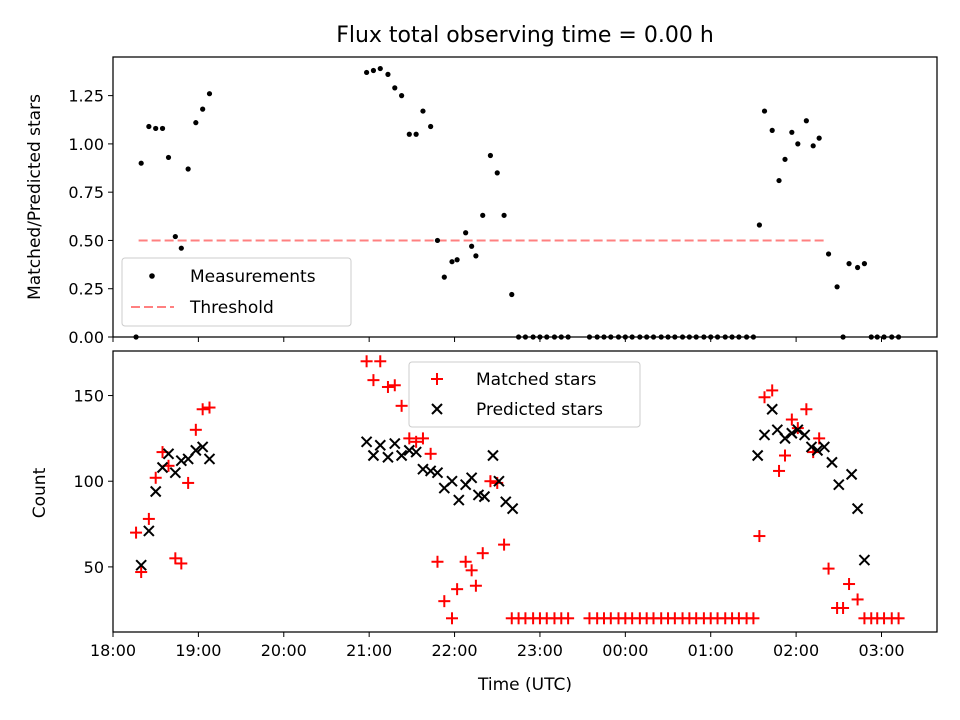 Image resolution: width=960 pixels, height=720 pixels. I want to click on legend-predicted-label: Predicted stars, so click(539, 410).